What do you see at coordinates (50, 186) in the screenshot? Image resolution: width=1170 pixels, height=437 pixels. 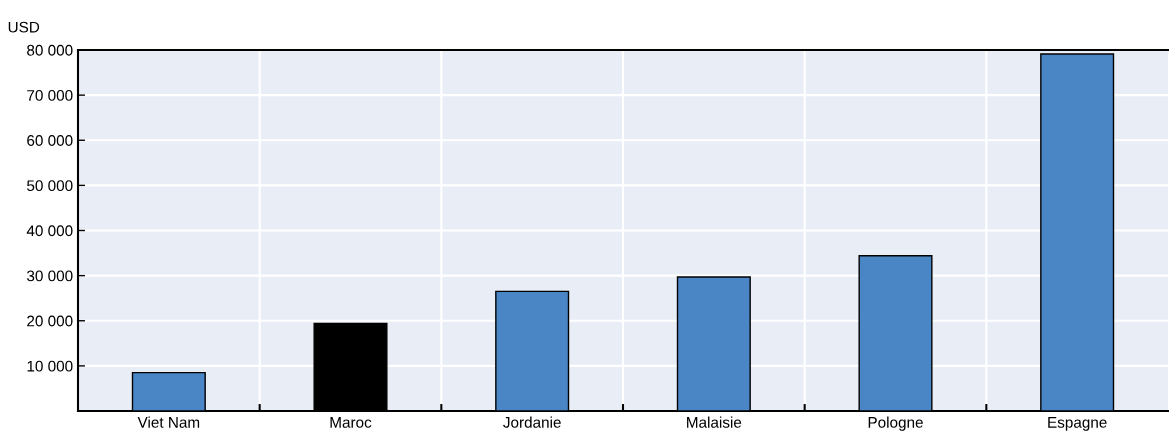 I see `y-tick-label: 50 000` at bounding box center [50, 186].